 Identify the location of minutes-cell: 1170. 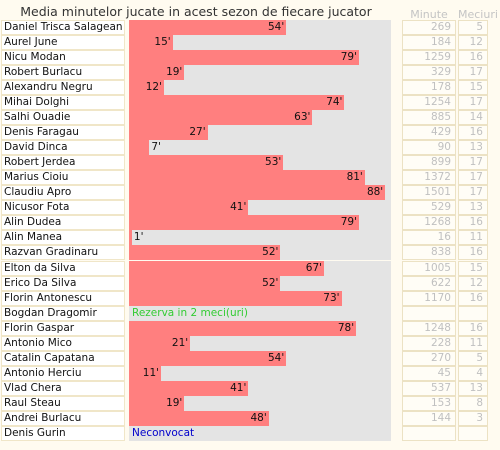
(429, 298).